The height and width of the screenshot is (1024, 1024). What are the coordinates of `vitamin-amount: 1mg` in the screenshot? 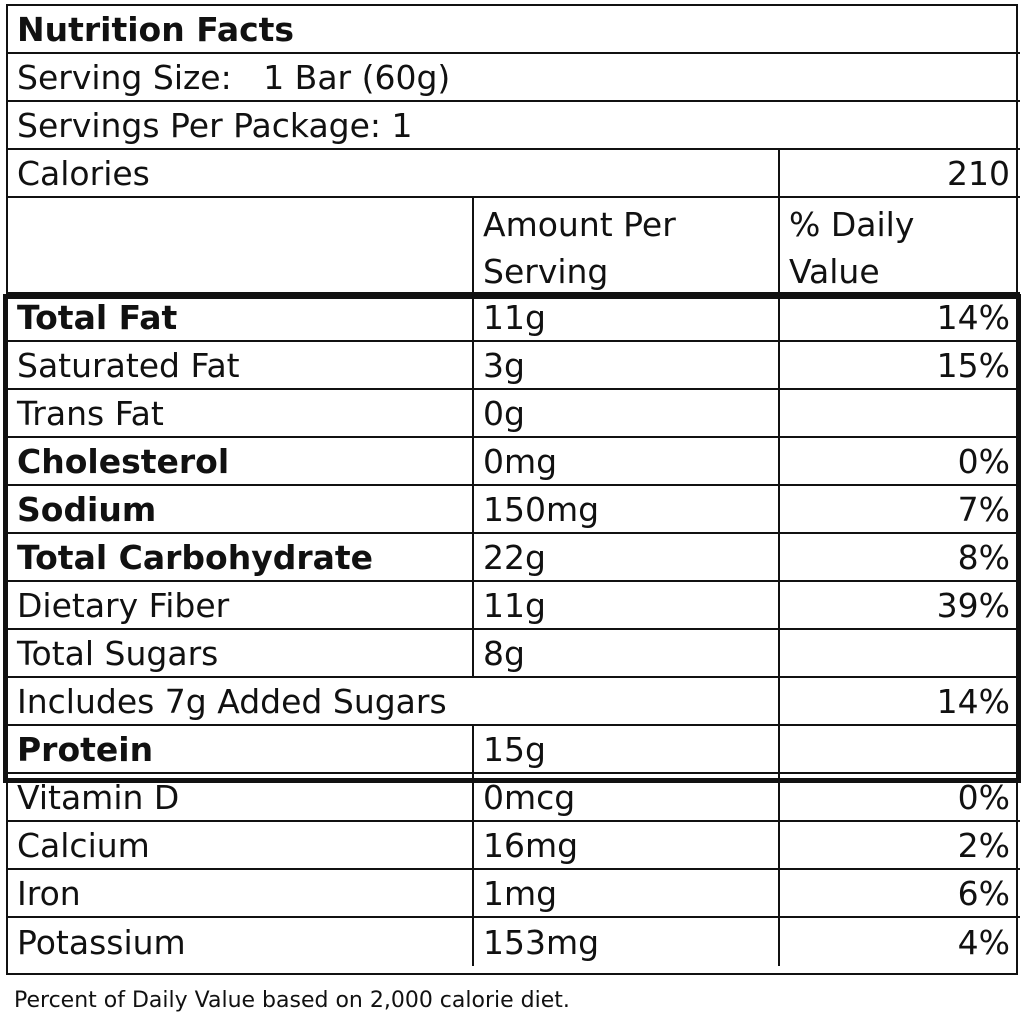 It's located at (627, 894).